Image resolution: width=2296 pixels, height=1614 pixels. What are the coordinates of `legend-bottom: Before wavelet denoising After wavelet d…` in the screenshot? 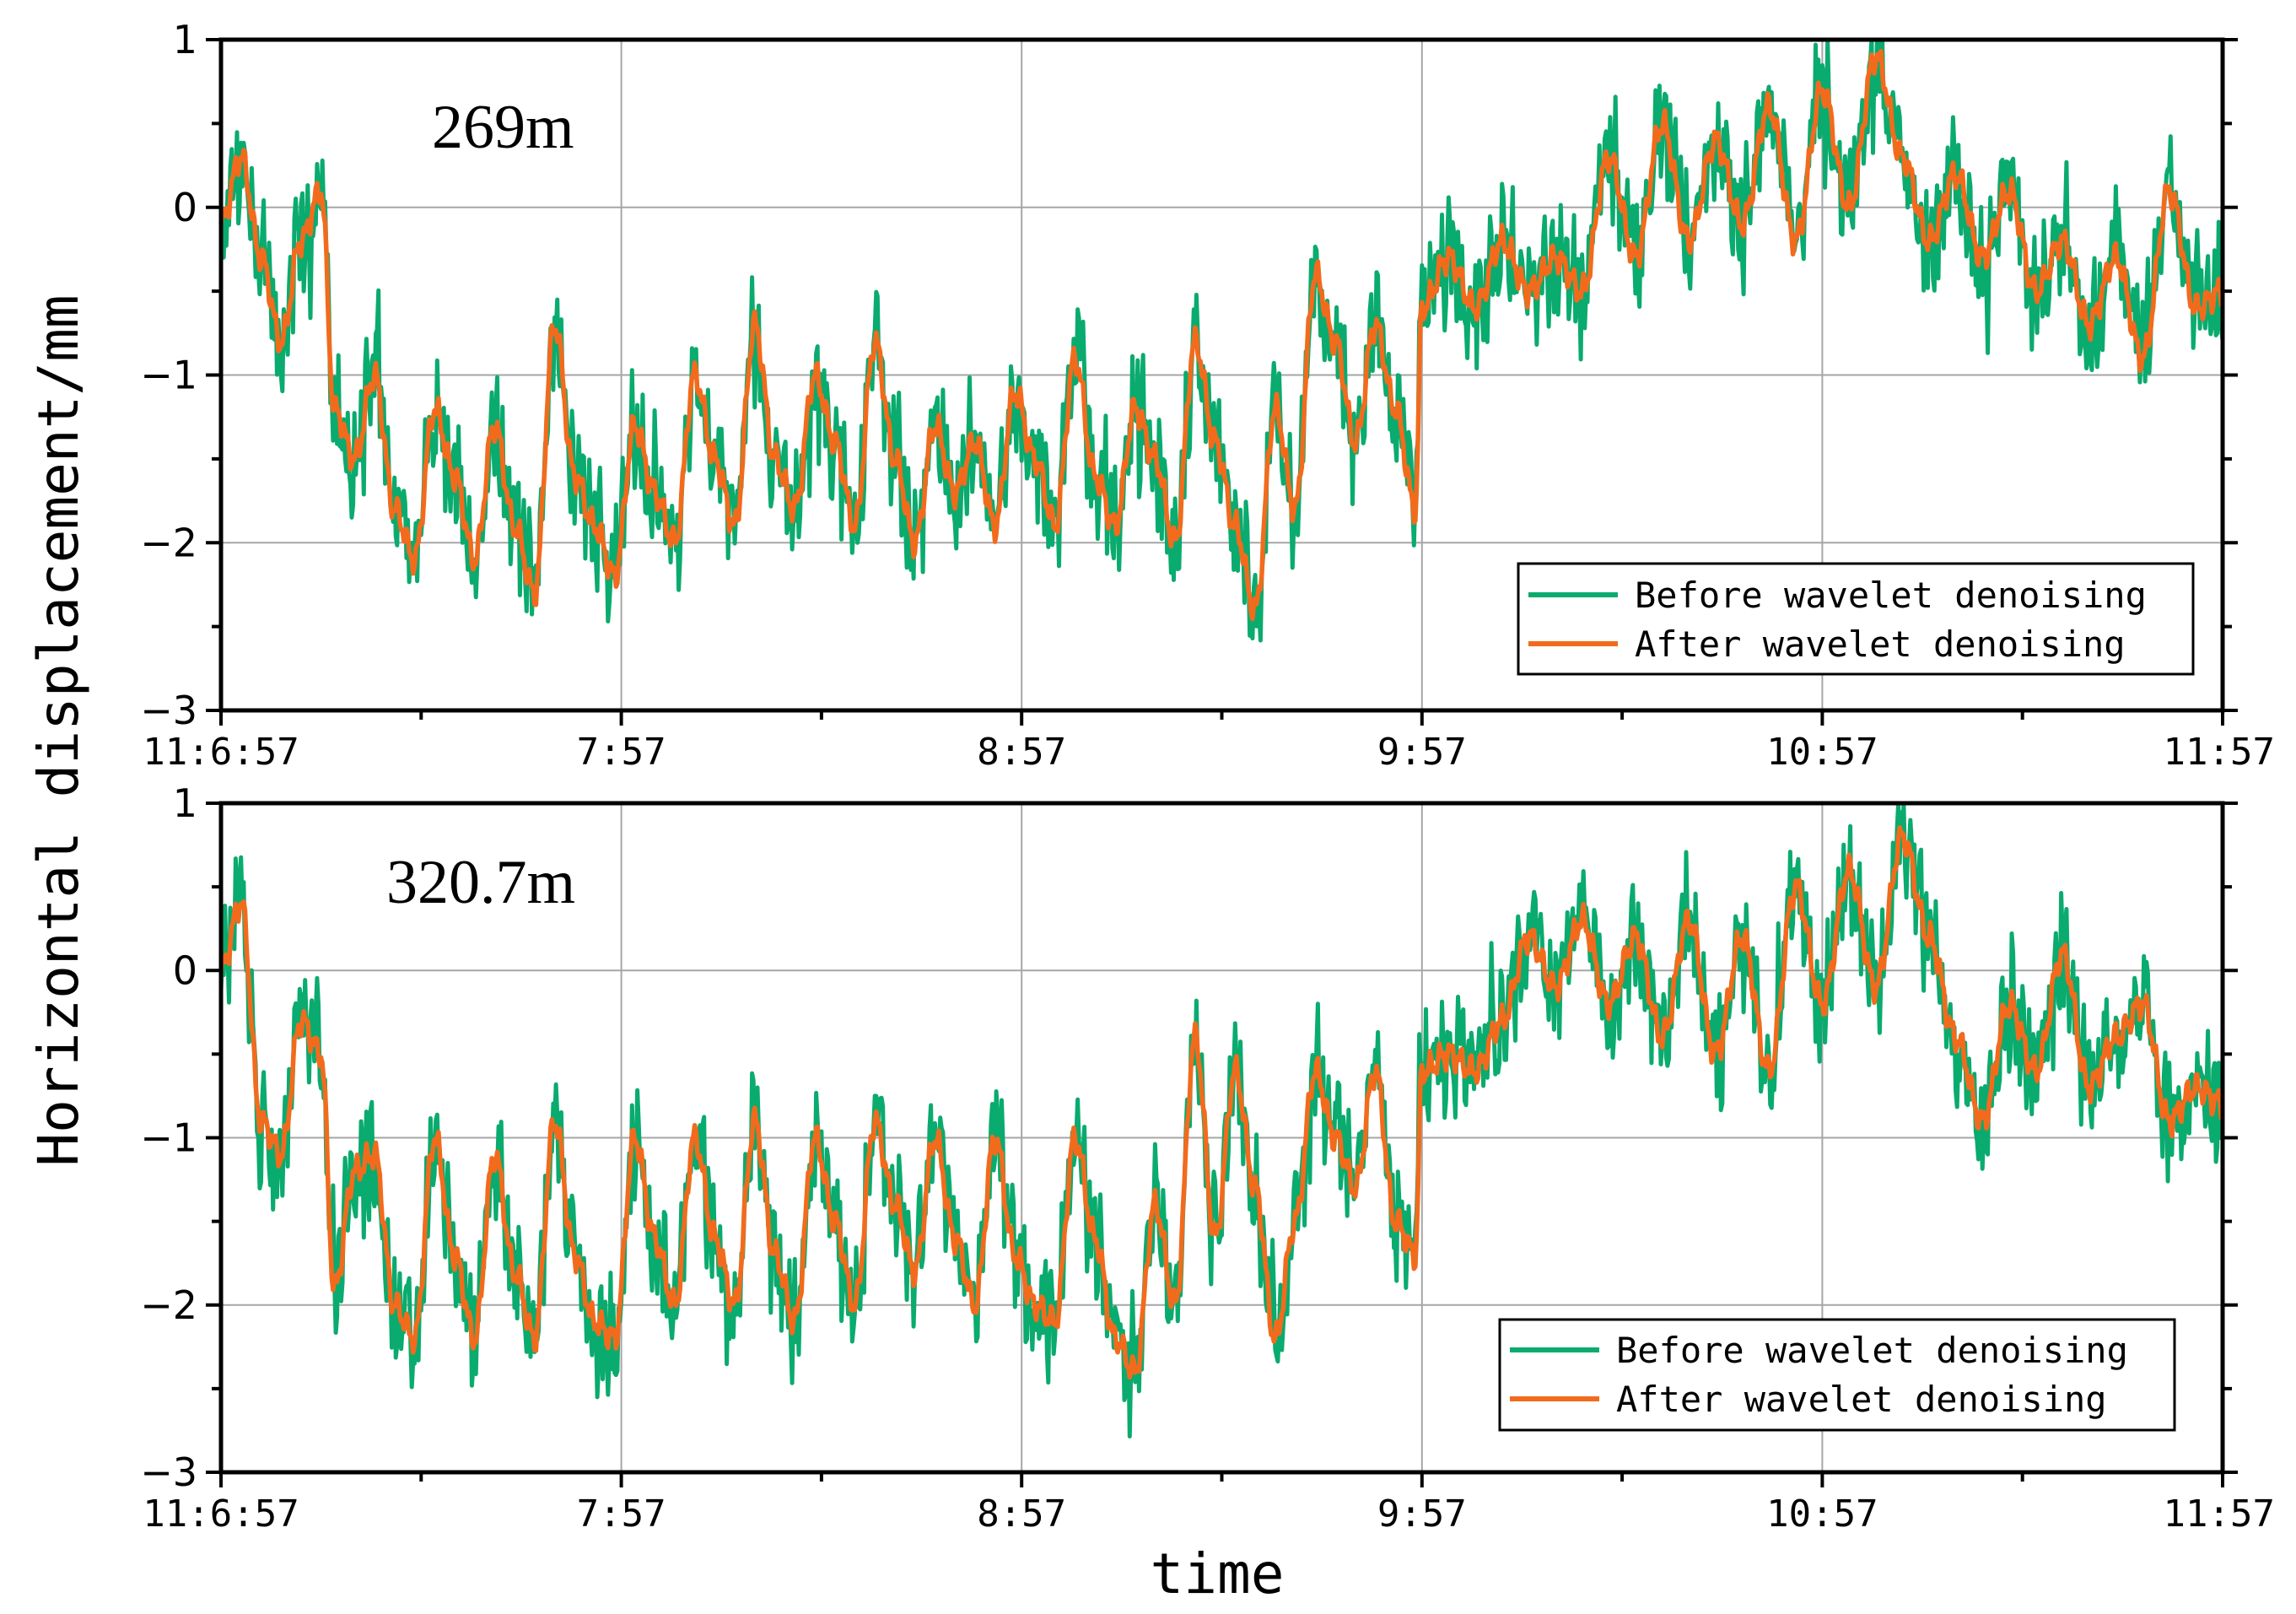 It's located at (1837, 1375).